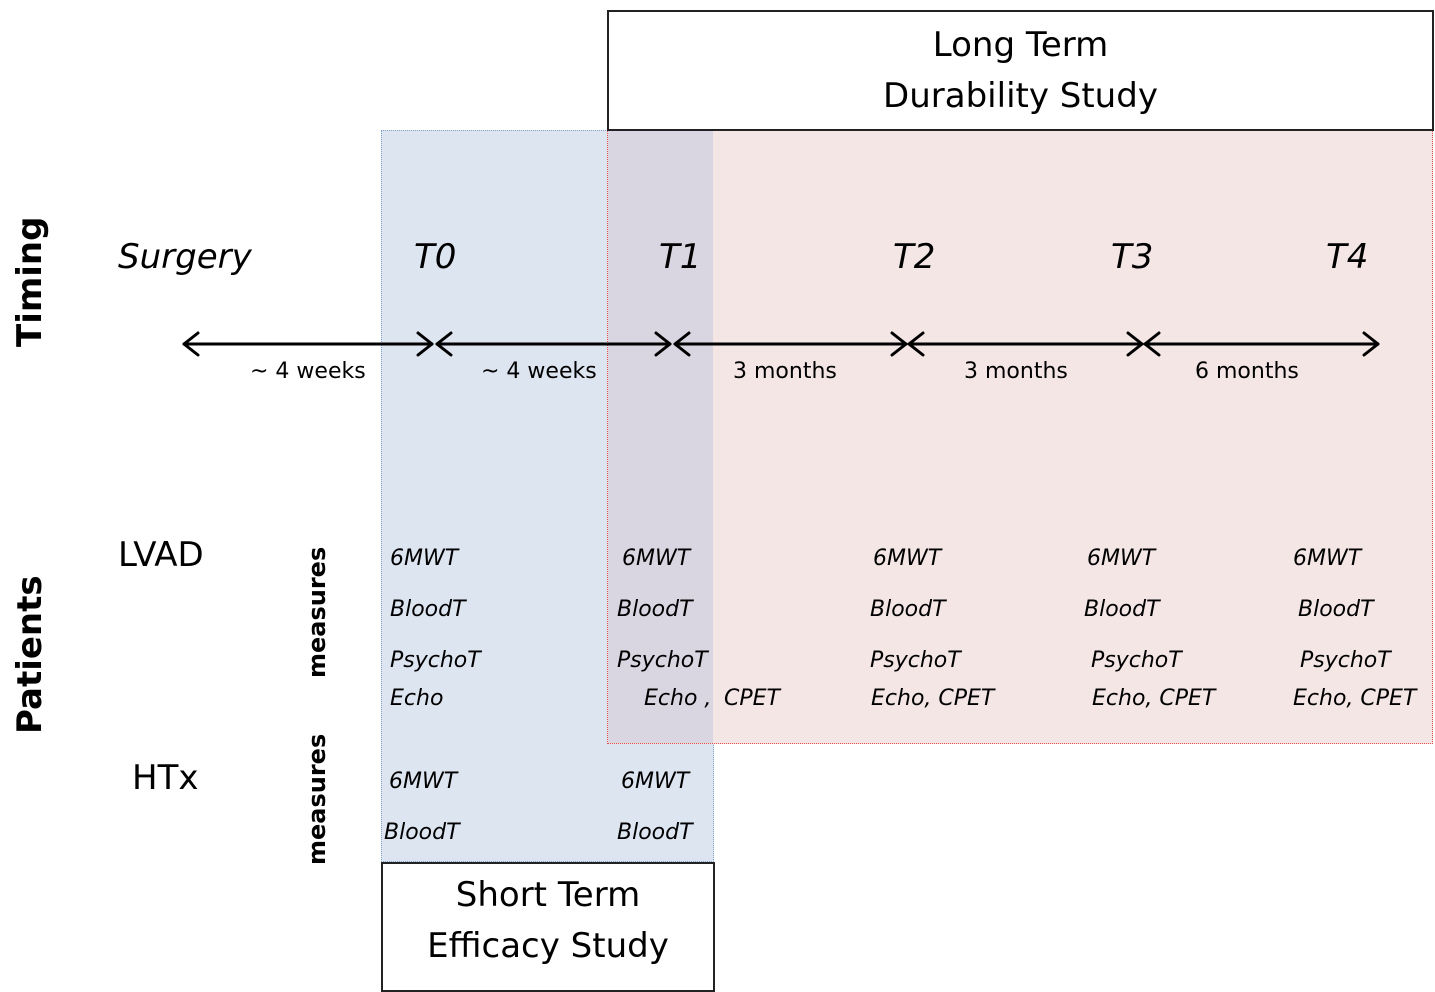 This screenshot has height=992, width=1435. Describe the element at coordinates (428, 609) in the screenshot. I see `lvad-t0-bloodt: BloodT` at that location.